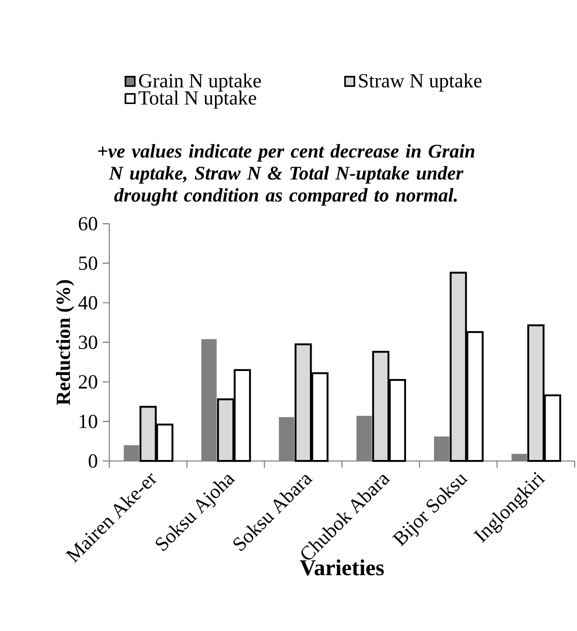 The height and width of the screenshot is (631, 577). I want to click on y-tick-label: 10, so click(89, 421).